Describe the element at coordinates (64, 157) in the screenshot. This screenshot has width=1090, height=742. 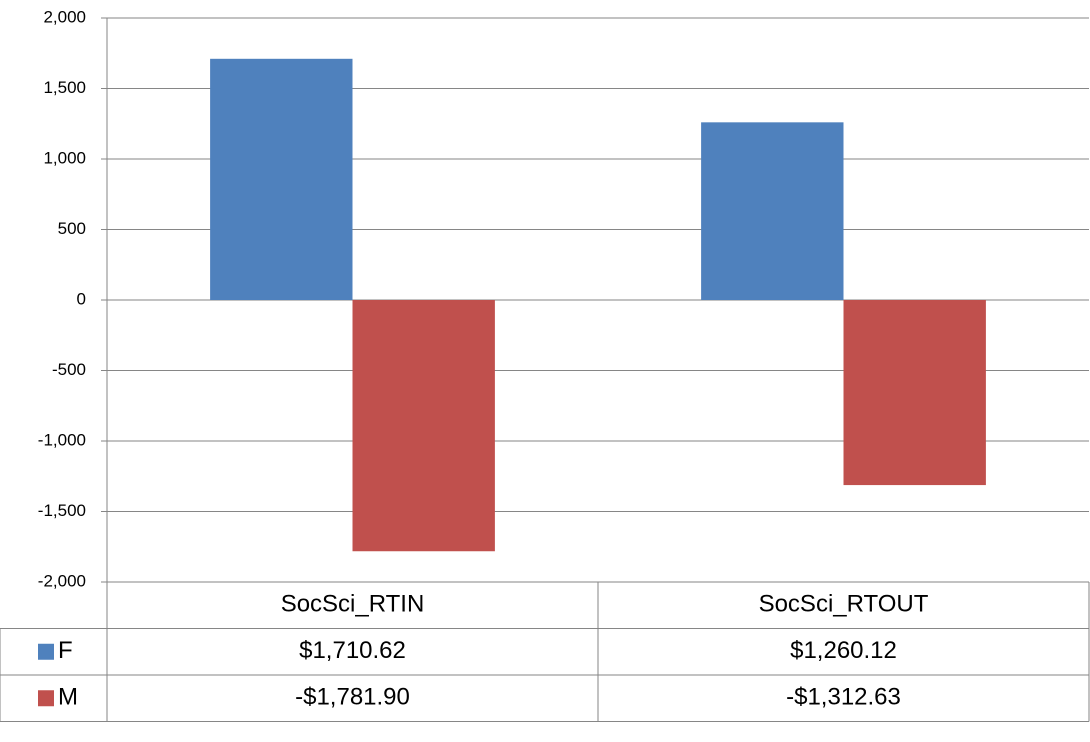
I see `y-tick-label: 1,000` at that location.